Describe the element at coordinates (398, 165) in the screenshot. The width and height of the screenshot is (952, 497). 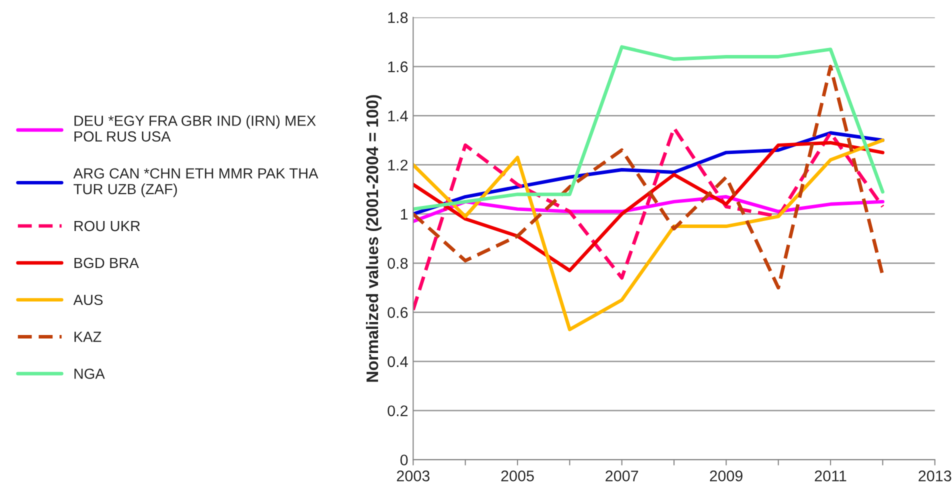
I see `y-tick-label: 1.2` at that location.